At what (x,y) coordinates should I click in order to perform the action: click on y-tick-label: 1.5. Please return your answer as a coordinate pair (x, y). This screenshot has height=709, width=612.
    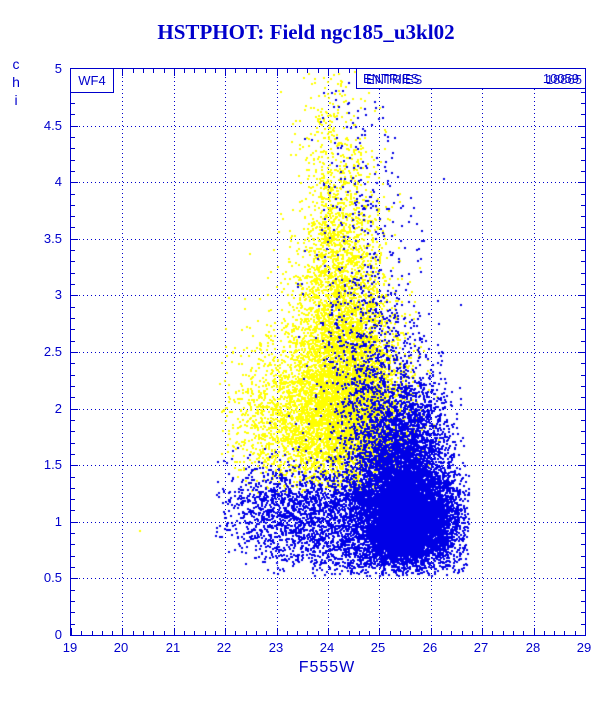
    Looking at the image, I should click on (52, 464).